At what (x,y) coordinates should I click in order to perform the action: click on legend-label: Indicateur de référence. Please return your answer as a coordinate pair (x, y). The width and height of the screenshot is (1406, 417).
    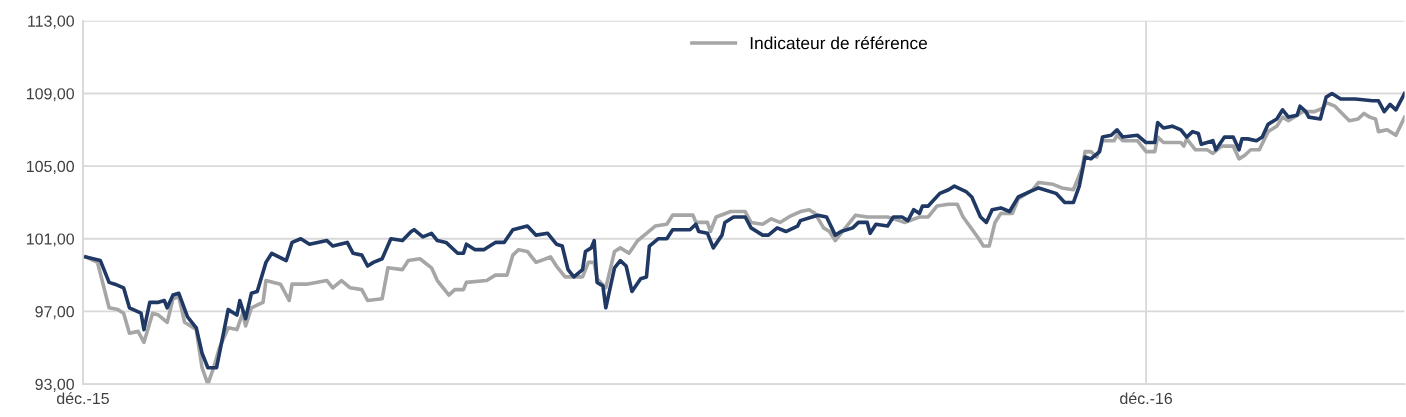
    Looking at the image, I should click on (839, 43).